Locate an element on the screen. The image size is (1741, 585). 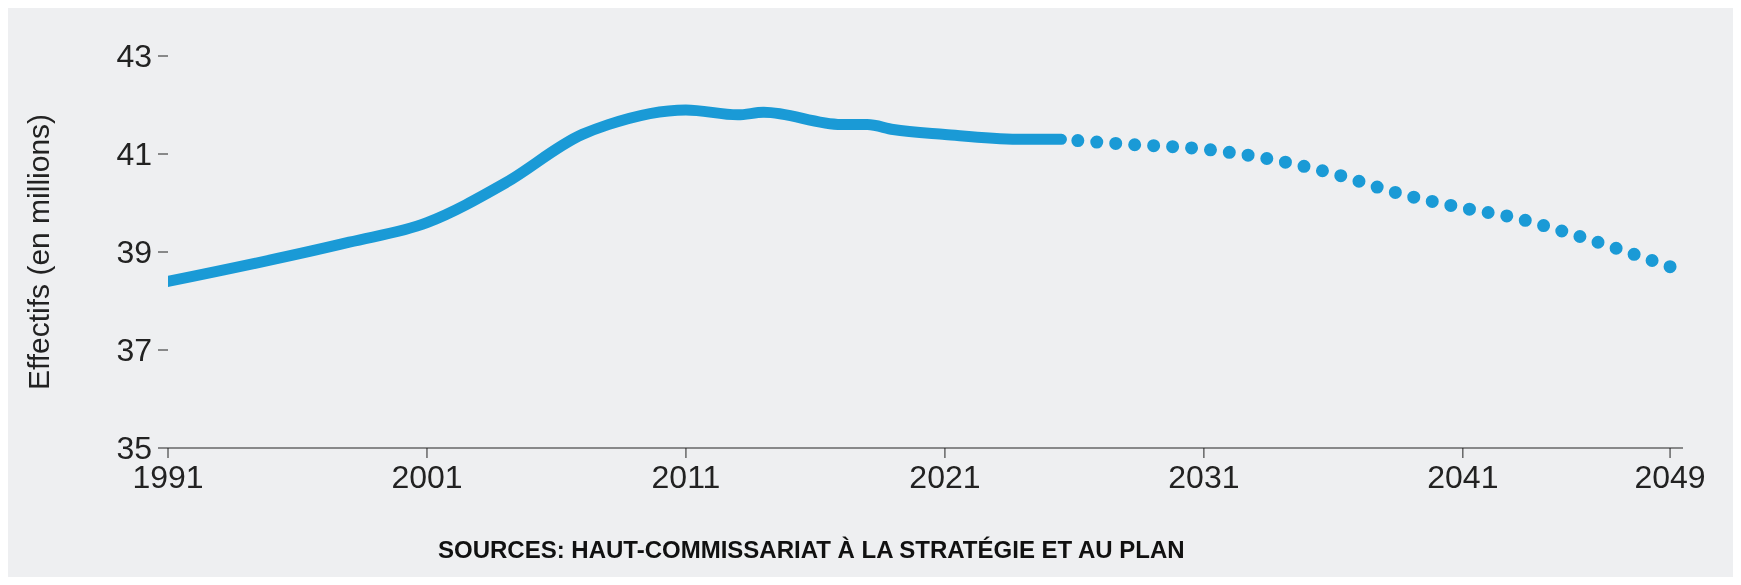
y-tick-label: 41 is located at coordinates (134, 154).